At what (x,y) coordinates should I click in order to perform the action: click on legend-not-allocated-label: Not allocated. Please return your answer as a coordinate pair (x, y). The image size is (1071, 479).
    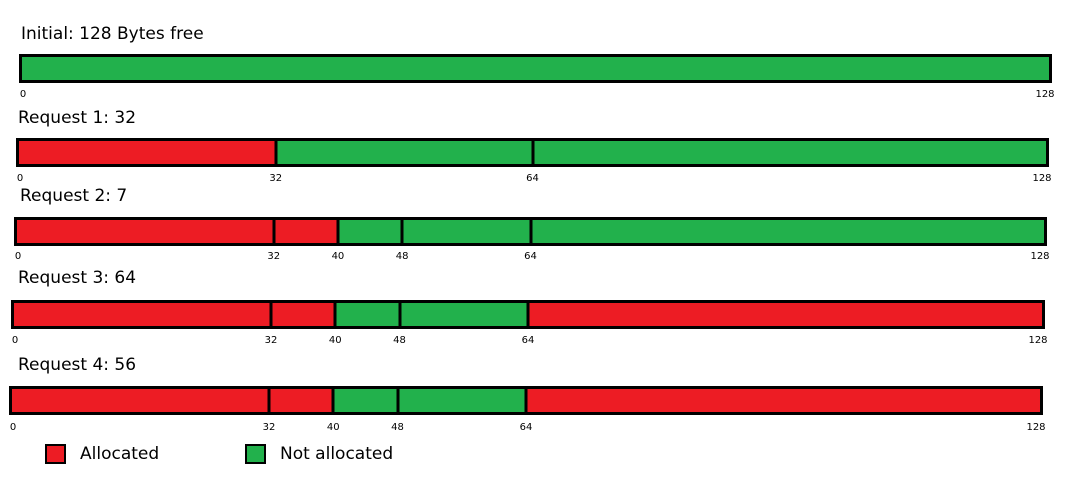
    Looking at the image, I should click on (337, 454).